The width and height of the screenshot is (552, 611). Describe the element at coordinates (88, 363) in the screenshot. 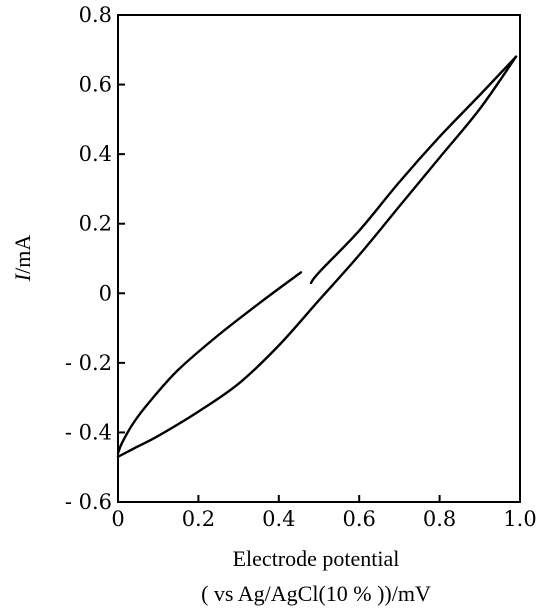

I see `y-tick-label: - 0.2` at that location.